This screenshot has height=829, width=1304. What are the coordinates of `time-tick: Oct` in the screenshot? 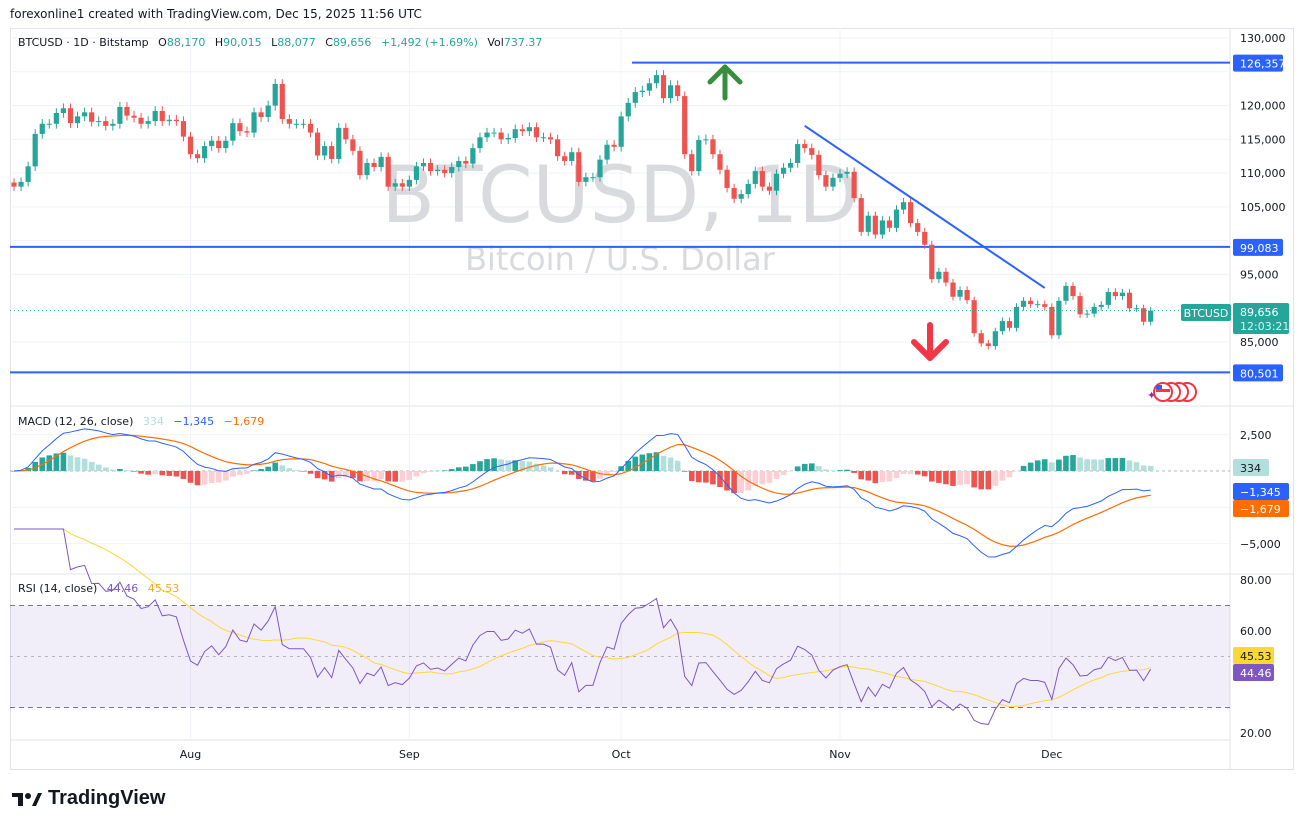 It's located at (622, 754).